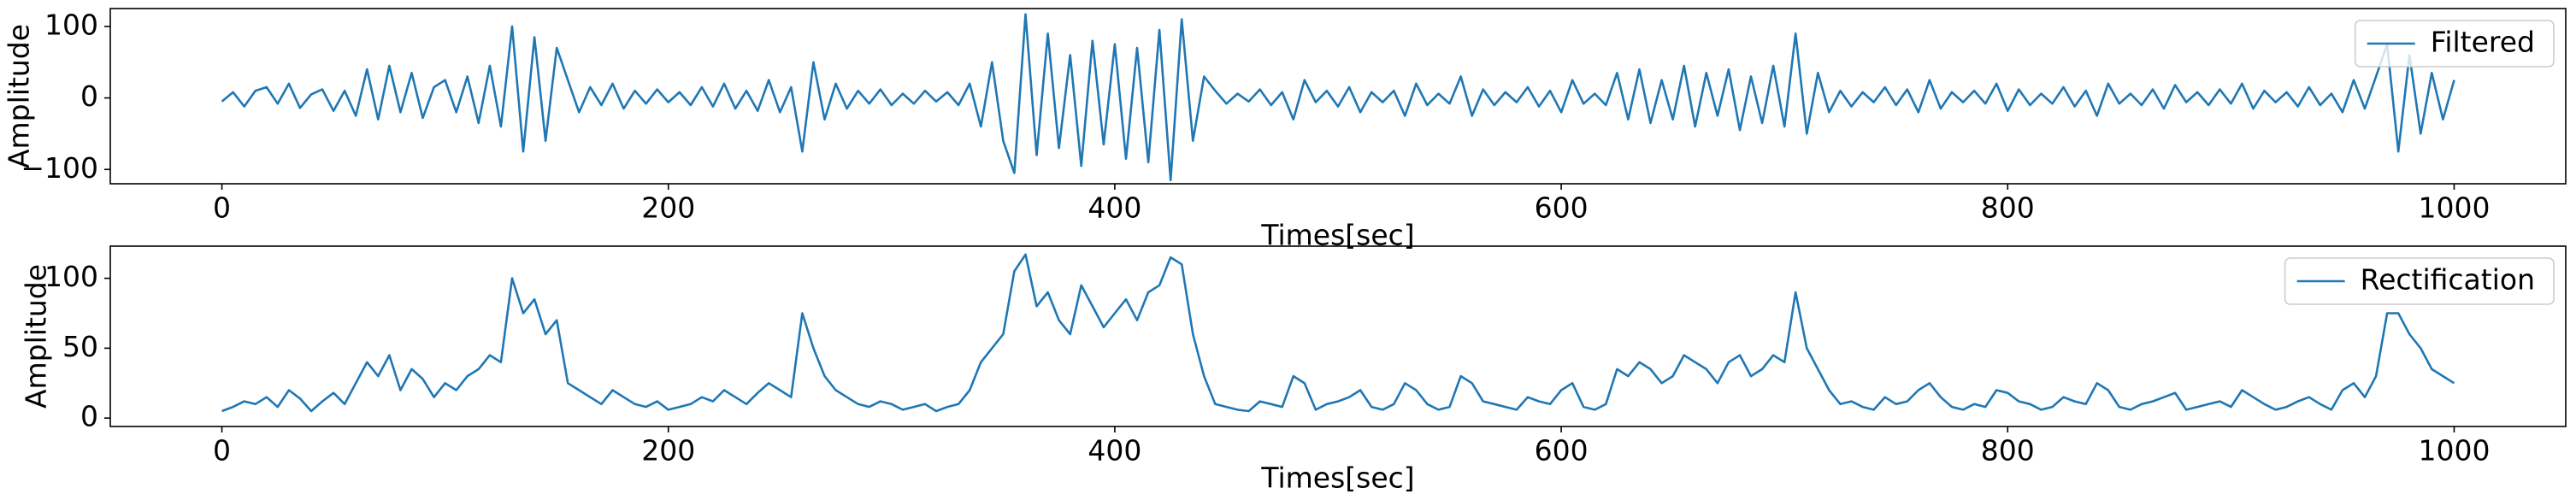  I want to click on y-tick-label: −100, so click(59, 168).